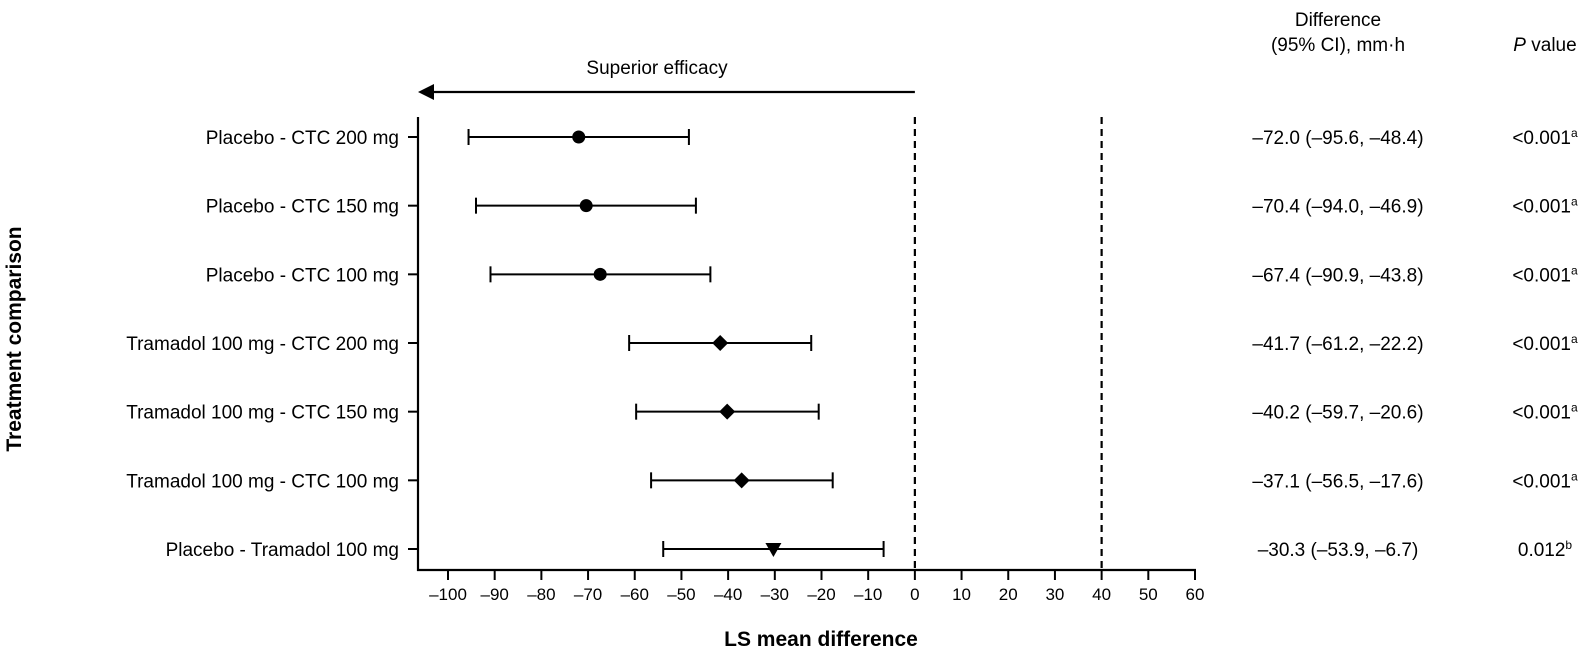 This screenshot has width=1592, height=666. Describe the element at coordinates (1337, 207) in the screenshot. I see `difference-value: –70.4 (–94.0, –46.9)` at that location.